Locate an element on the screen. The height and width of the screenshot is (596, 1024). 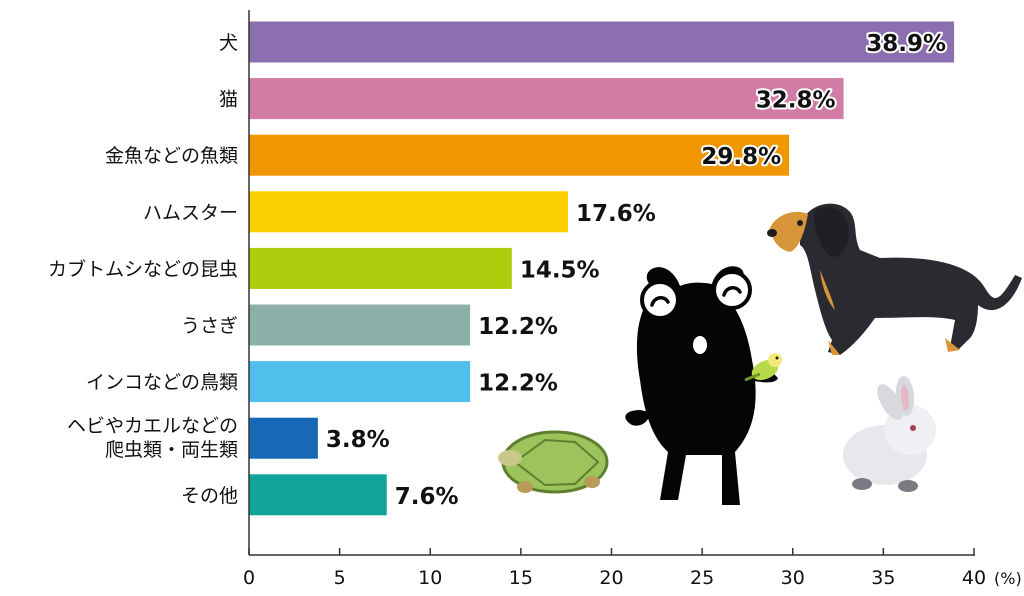
turtle-illustration is located at coordinates (553, 462).